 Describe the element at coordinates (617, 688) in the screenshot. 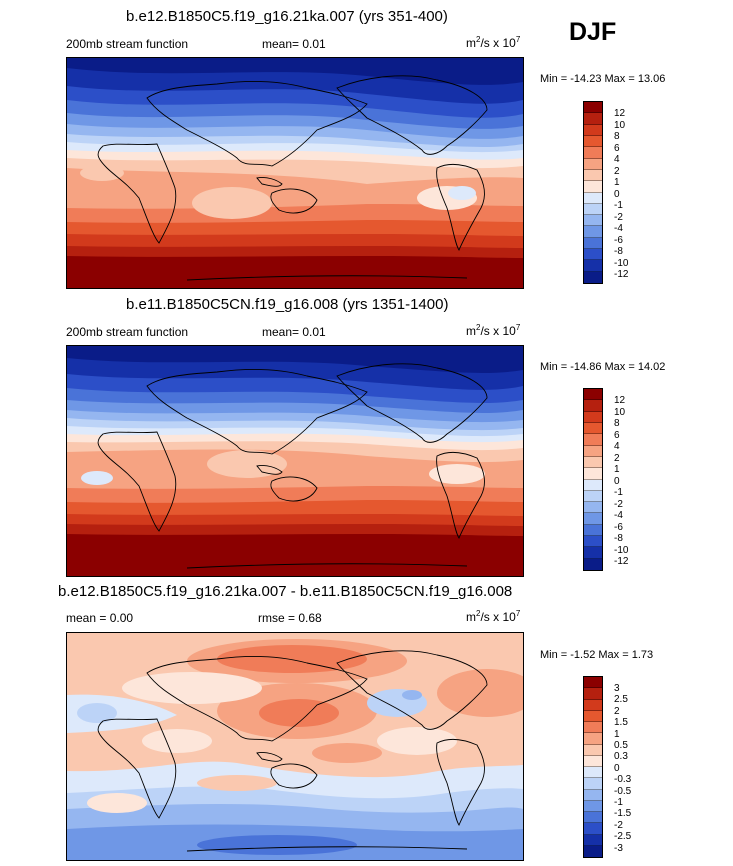

I see `colorbar-label: 3` at that location.